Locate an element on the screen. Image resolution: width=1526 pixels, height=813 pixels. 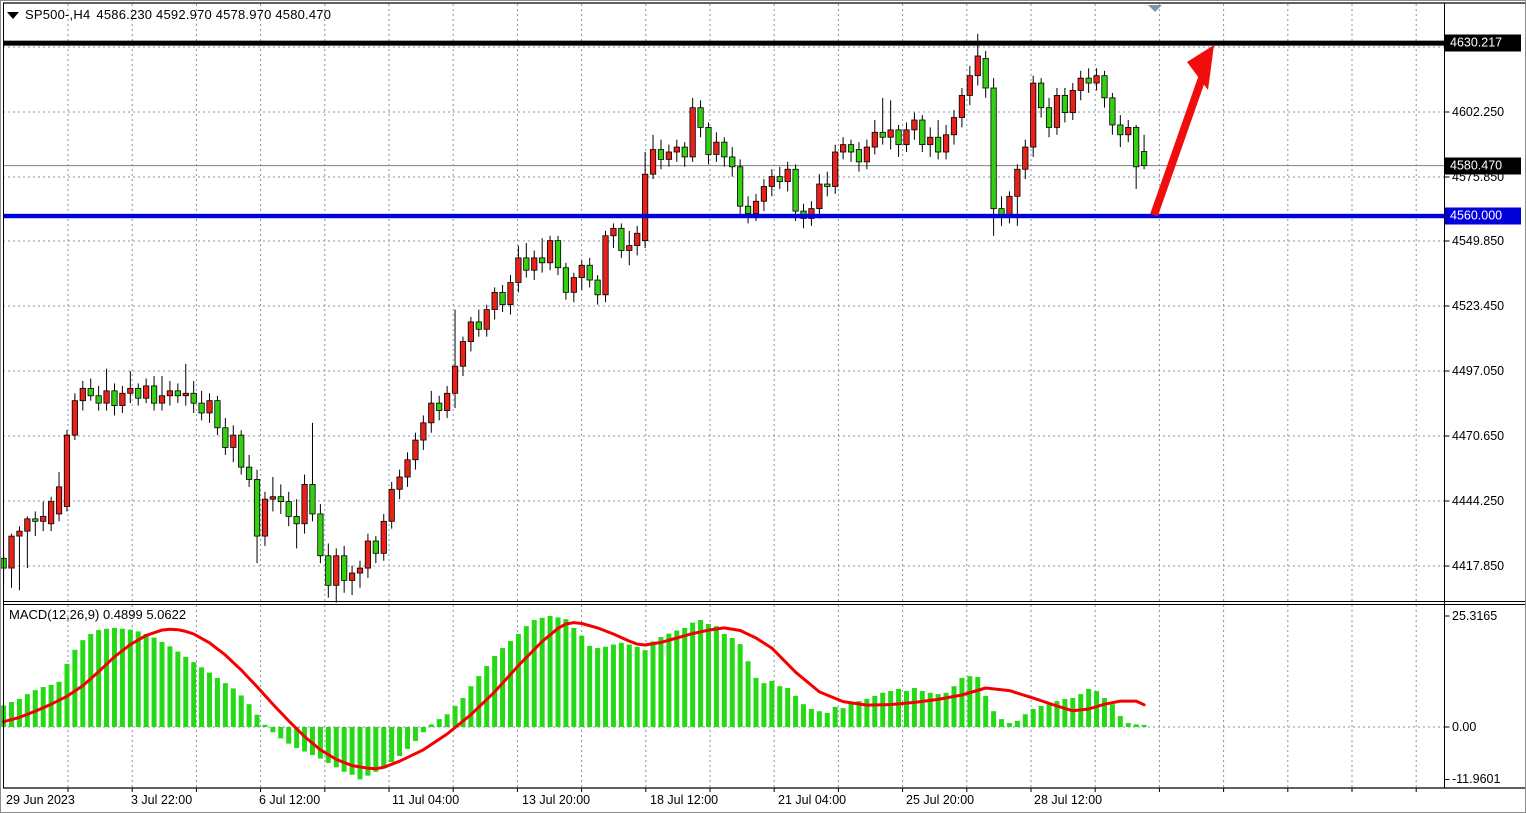
up-arrow-shaft is located at coordinates (1178, 146).